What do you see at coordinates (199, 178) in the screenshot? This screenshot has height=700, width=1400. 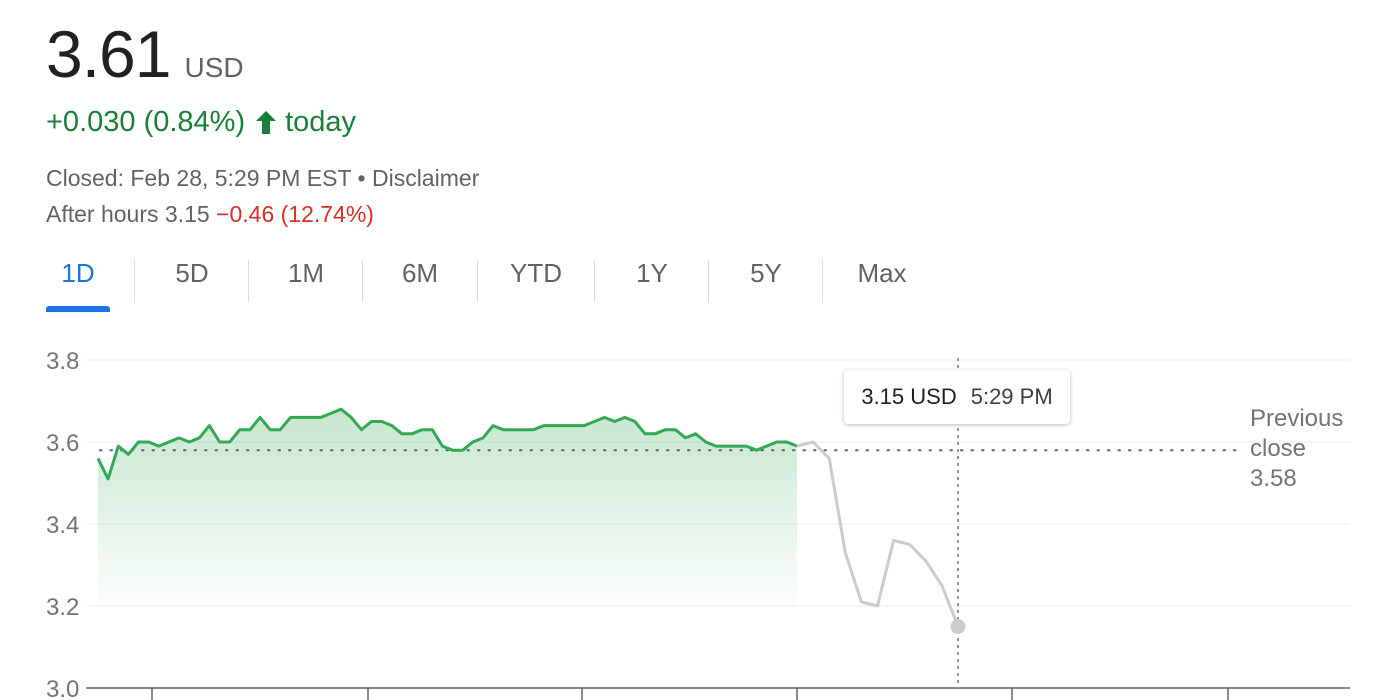 I see `closed-text: Closed: Feb 28, 5:29 PM EST` at bounding box center [199, 178].